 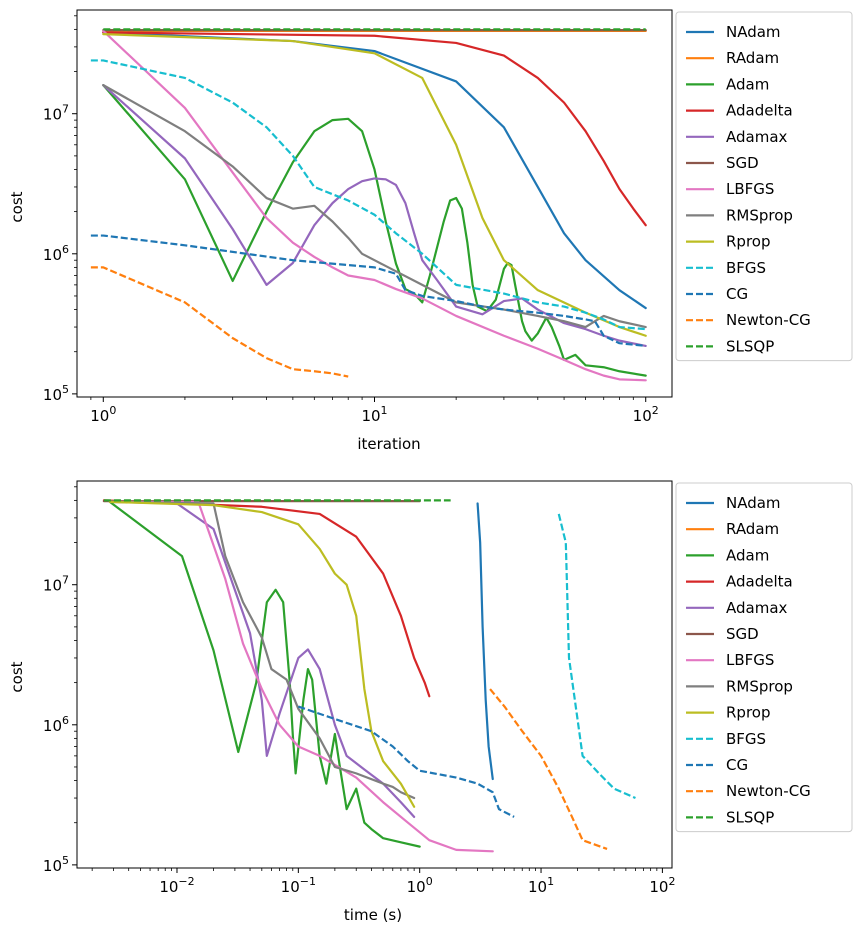 I want to click on series-line-adamax, so click(x=262, y=659).